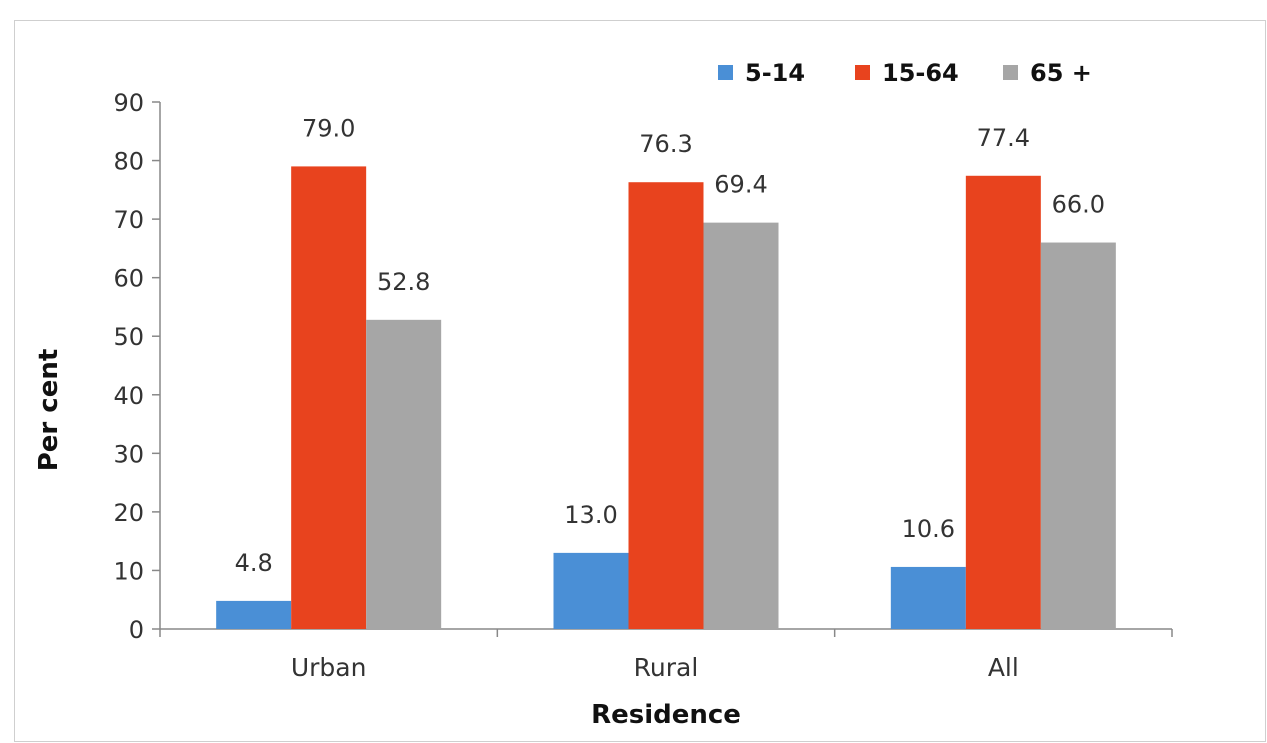  I want to click on data-label: 66.0, so click(1078, 205).